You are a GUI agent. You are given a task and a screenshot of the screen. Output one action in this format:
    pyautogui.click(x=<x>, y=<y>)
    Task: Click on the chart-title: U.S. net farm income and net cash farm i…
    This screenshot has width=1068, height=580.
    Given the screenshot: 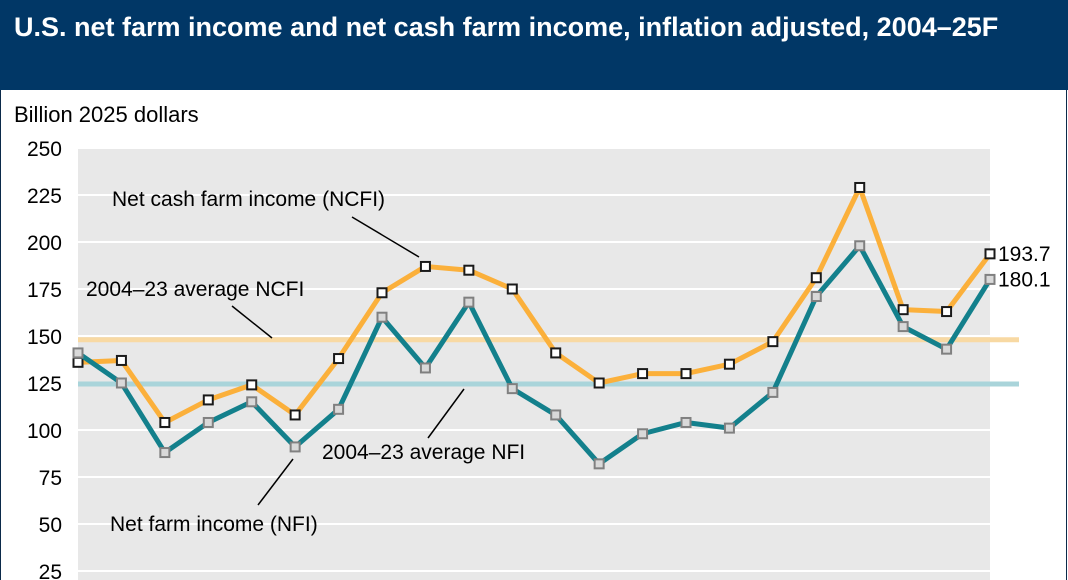 What is the action you would take?
    pyautogui.click(x=506, y=27)
    